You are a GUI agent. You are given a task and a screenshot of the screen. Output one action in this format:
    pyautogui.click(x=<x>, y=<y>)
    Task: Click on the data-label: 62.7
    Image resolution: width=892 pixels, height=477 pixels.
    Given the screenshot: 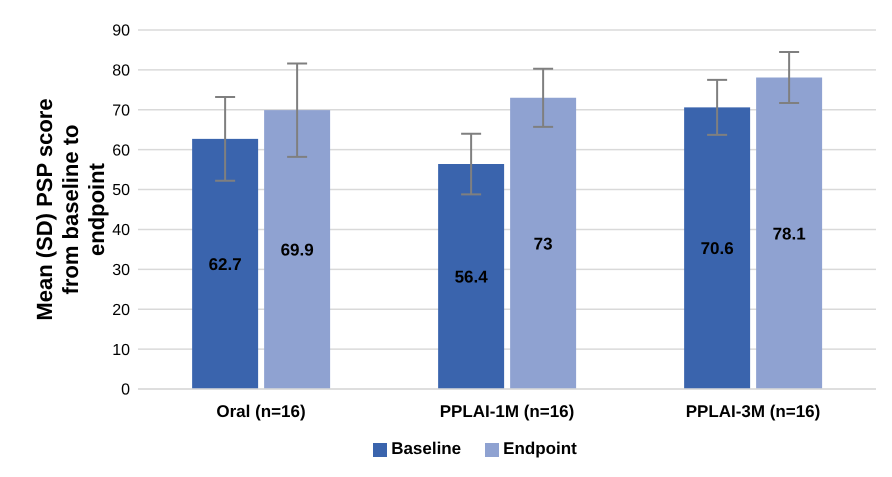 What is the action you would take?
    pyautogui.click(x=225, y=264)
    